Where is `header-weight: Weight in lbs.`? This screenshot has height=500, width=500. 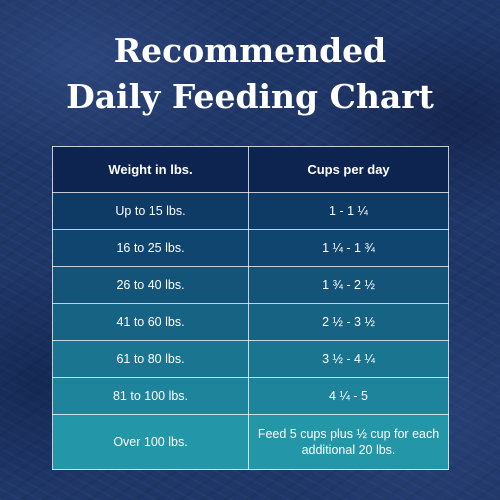
header-weight: Weight in lbs. is located at coordinates (150, 169).